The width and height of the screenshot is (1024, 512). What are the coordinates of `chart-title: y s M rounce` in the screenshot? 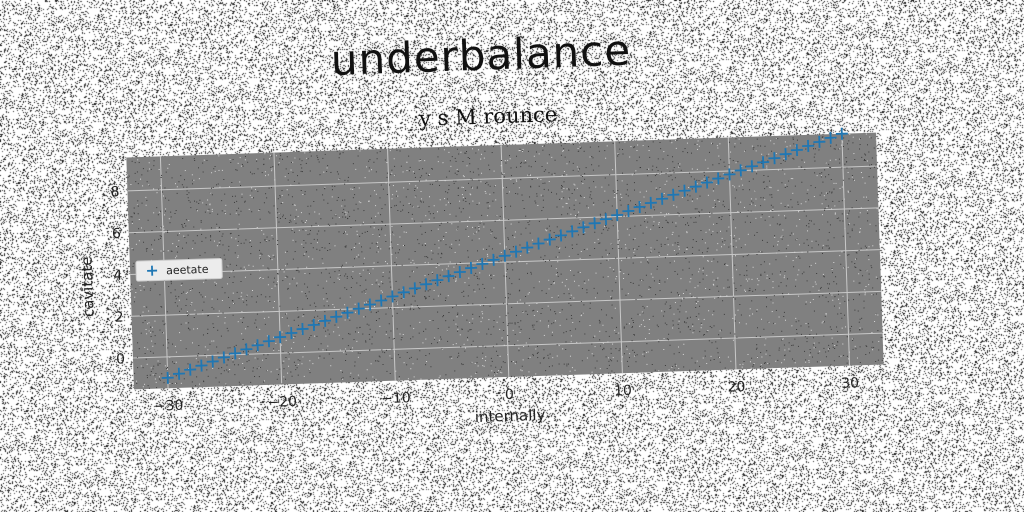 It's located at (488, 116).